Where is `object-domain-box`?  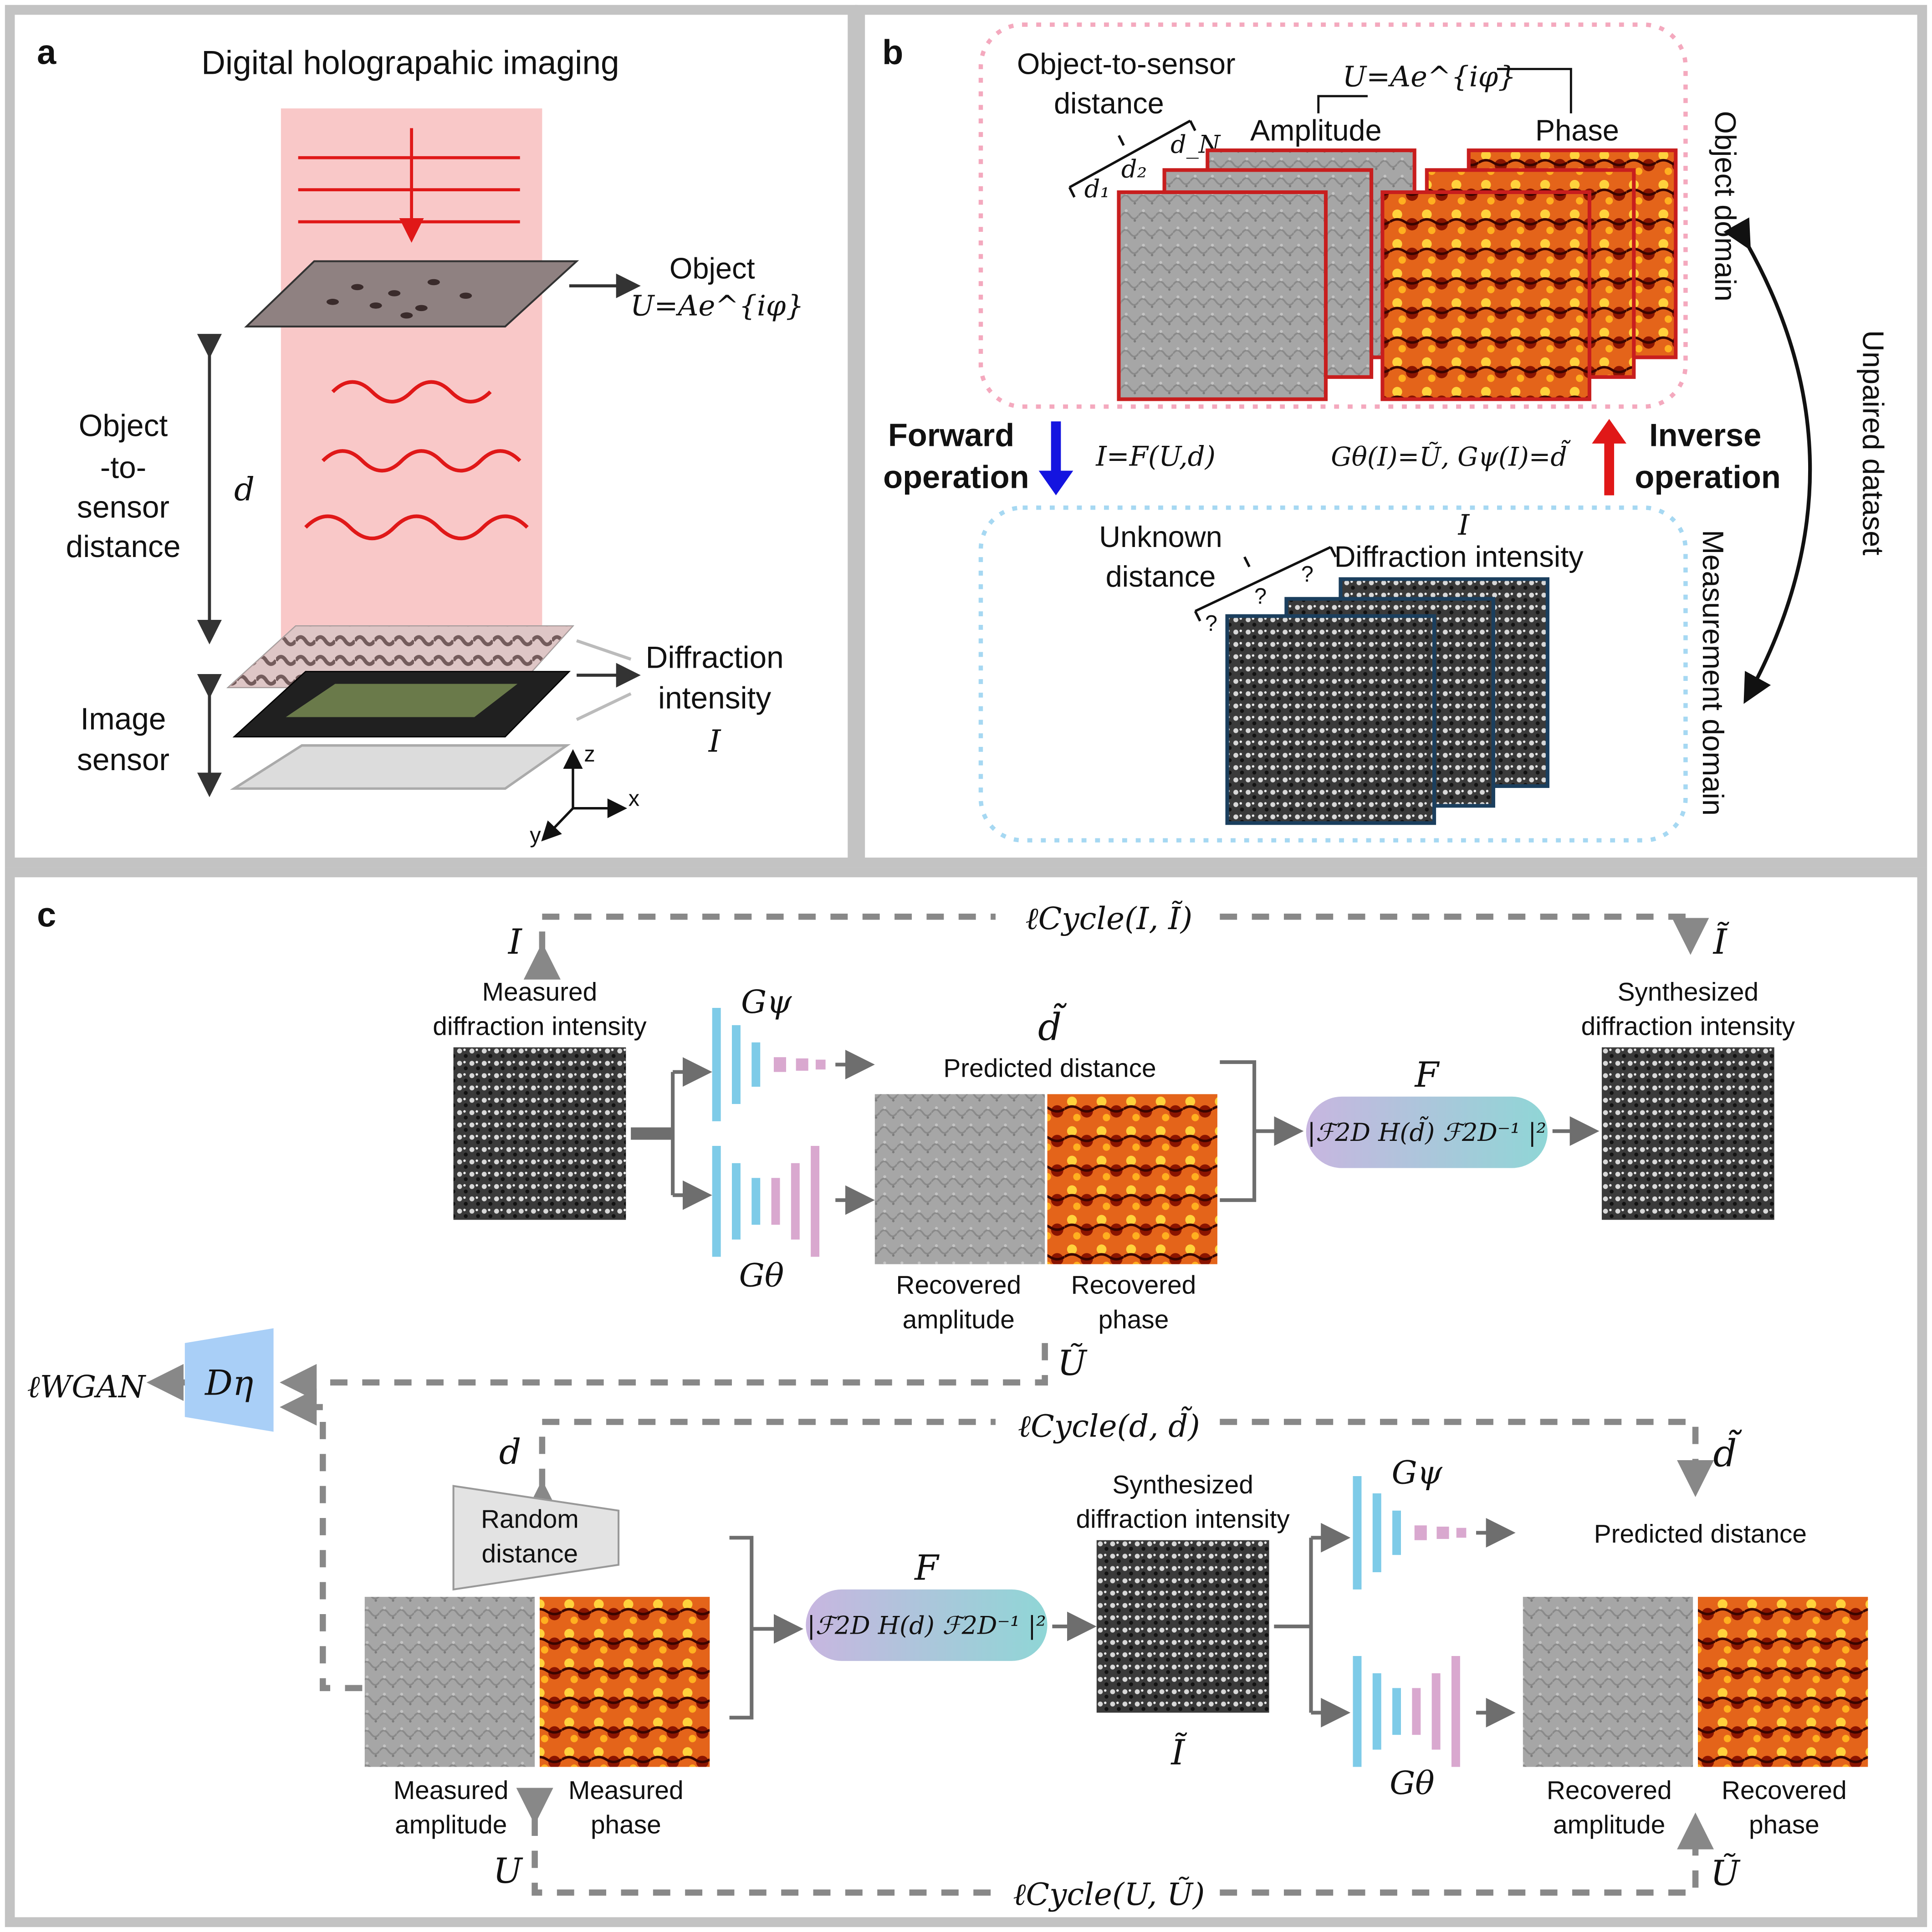 object-domain-box is located at coordinates (1333, 215).